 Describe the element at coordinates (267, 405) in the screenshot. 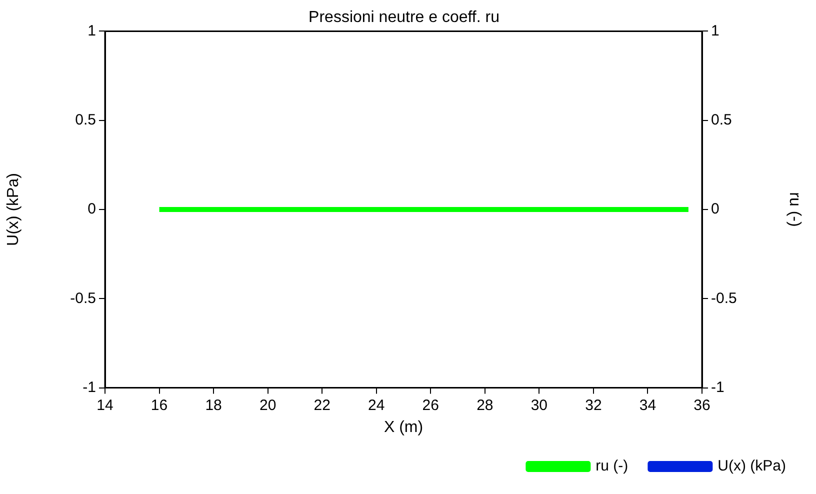

I see `x-tick-label: 20` at that location.